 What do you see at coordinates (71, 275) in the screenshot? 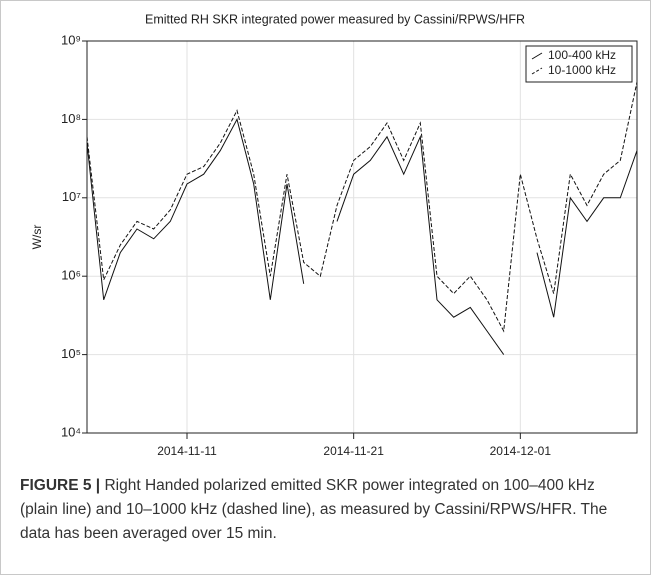
I see `y-tick-label: 10⁶` at bounding box center [71, 275].